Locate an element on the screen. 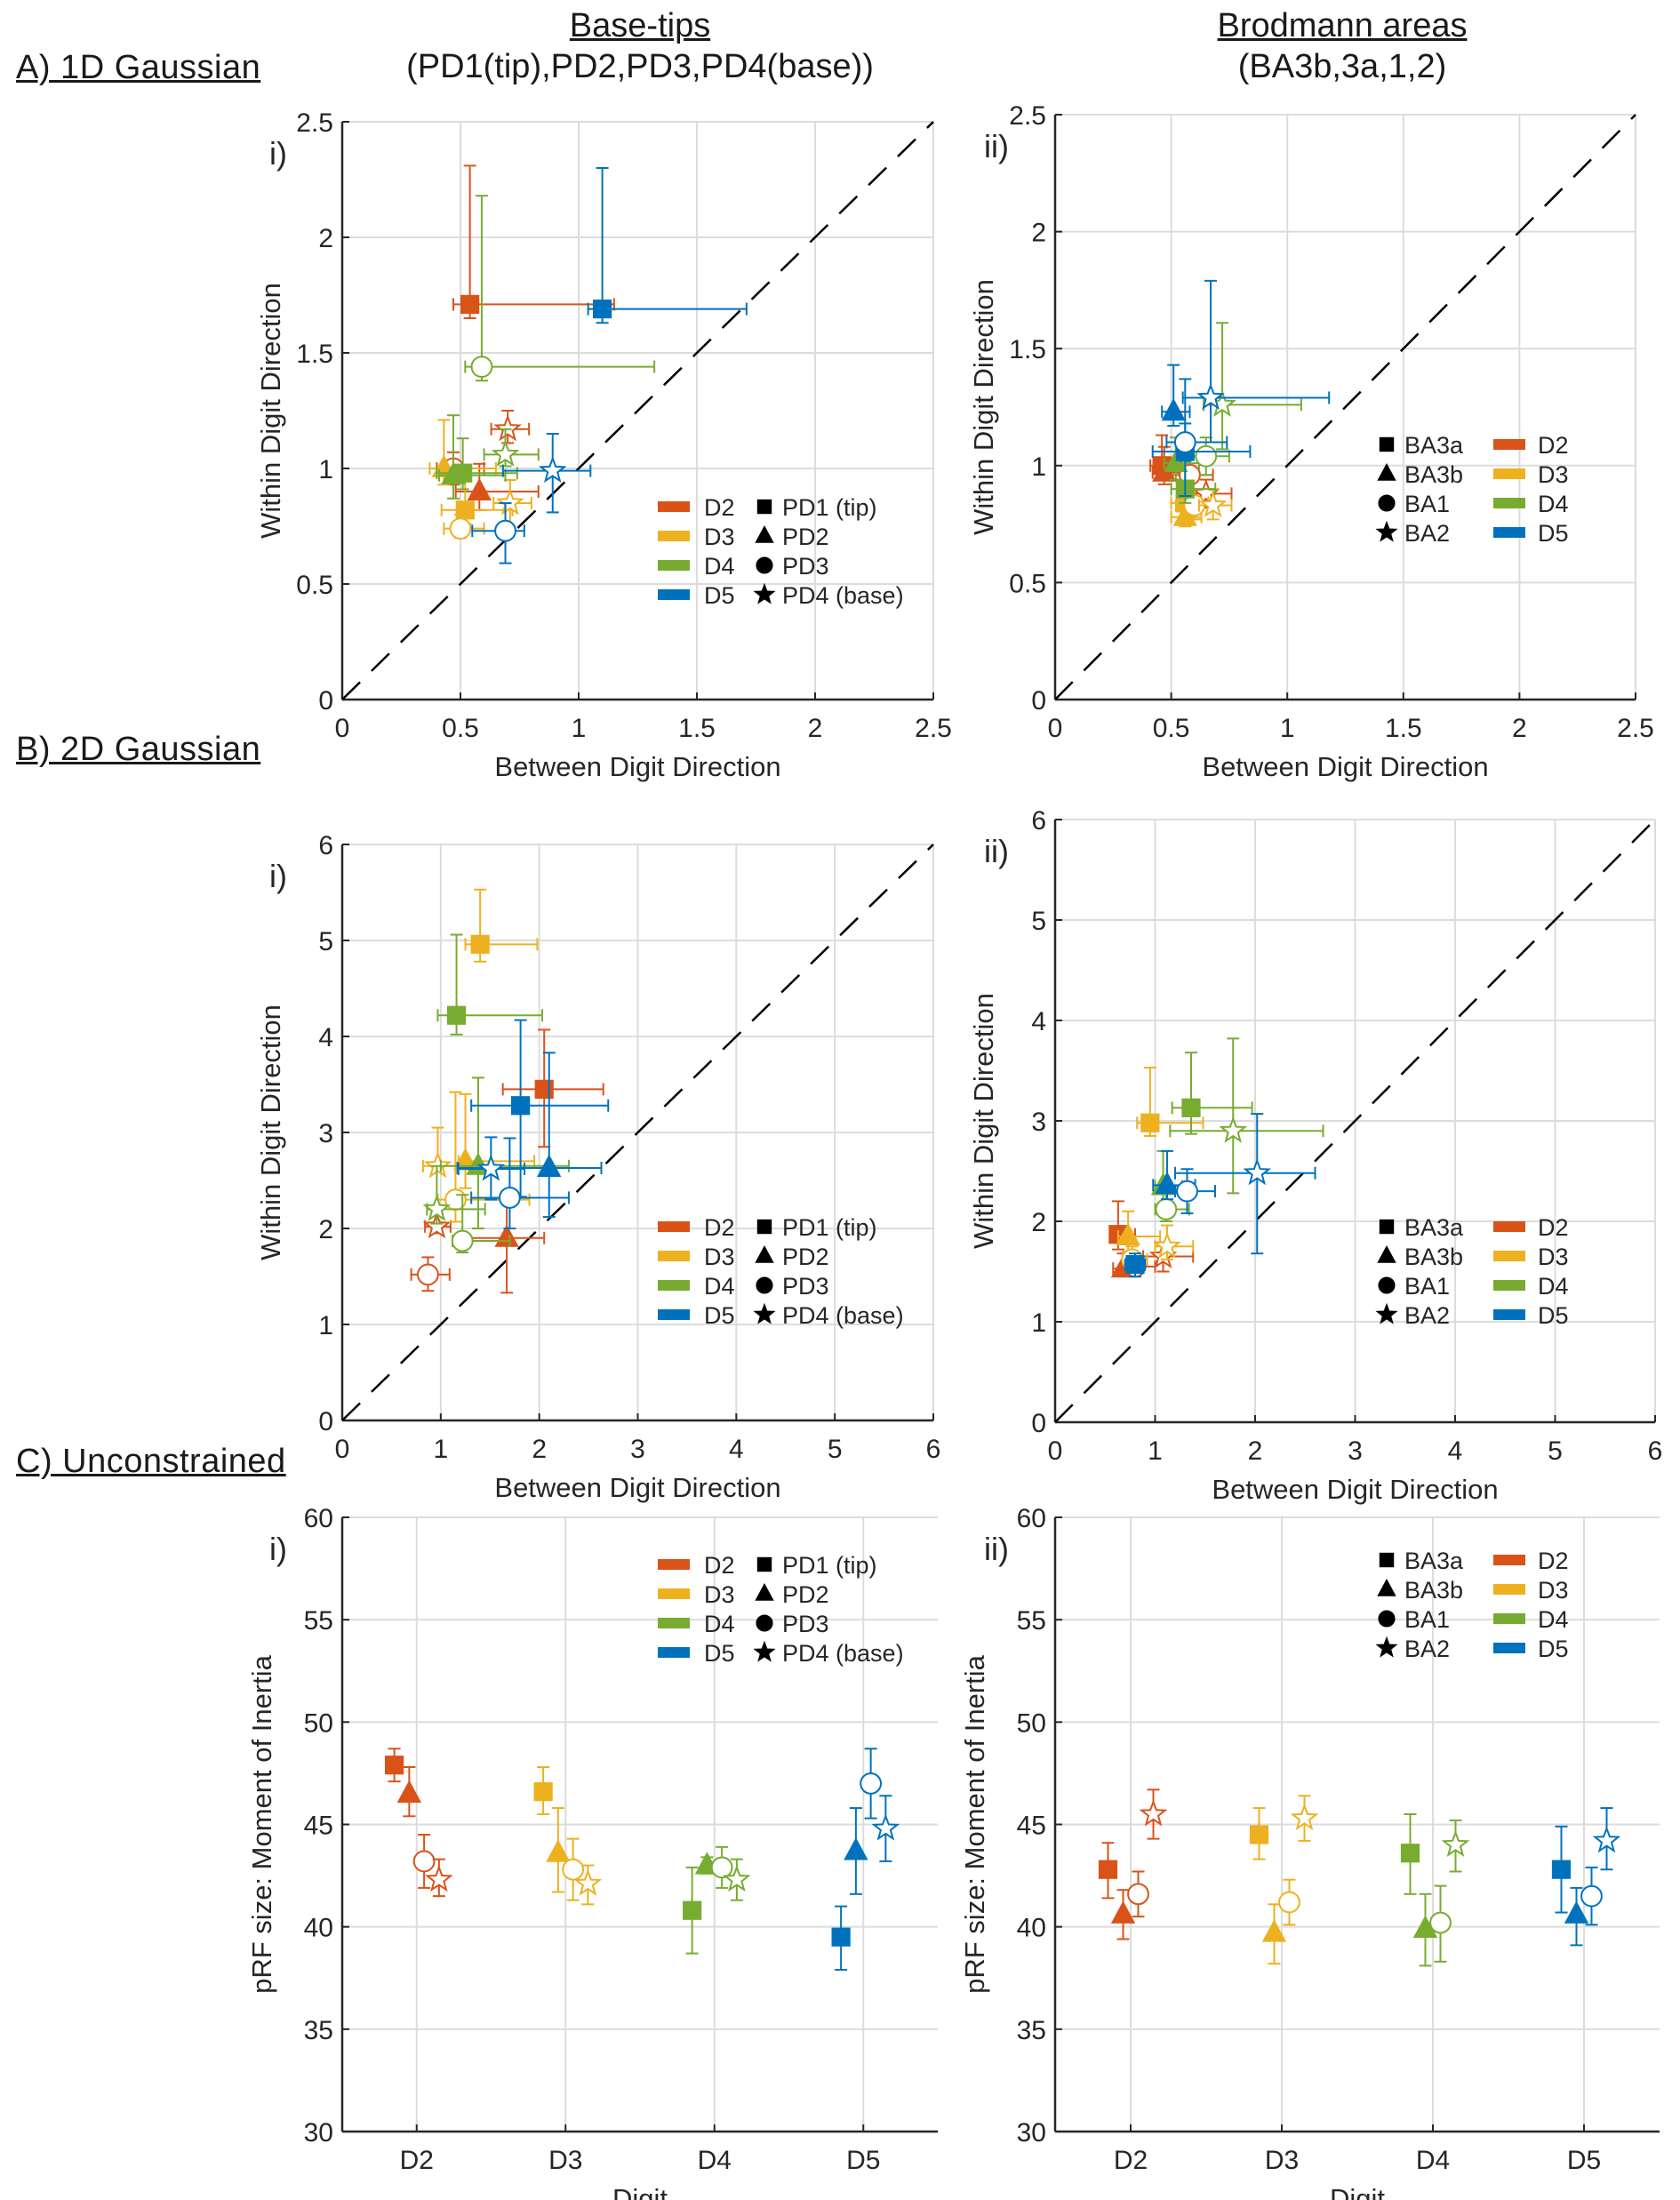 This screenshot has height=2200, width=1680. column-title: Brodmann areas is located at coordinates (1342, 25).